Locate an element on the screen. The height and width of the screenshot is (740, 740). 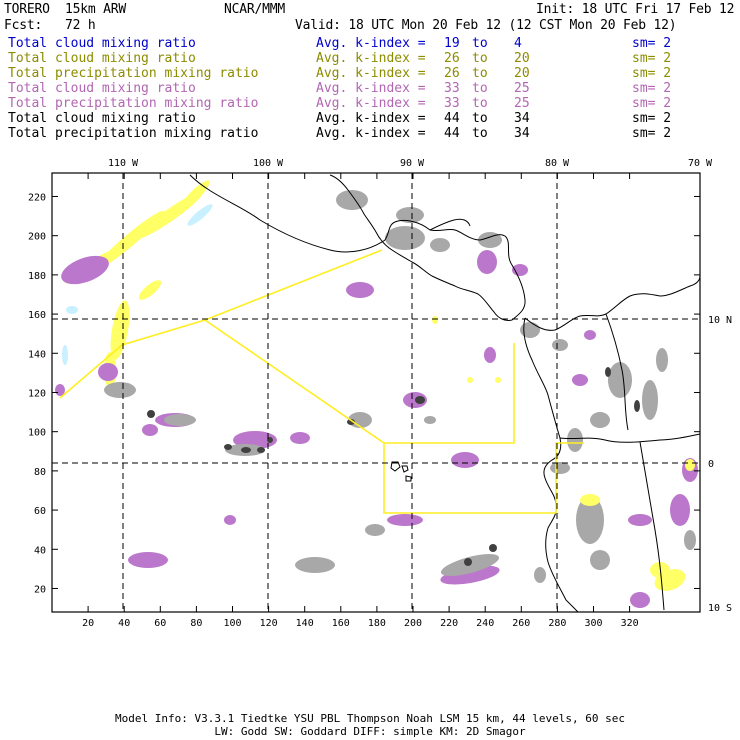
boundary-west-diag is located at coordinates (294, 381).